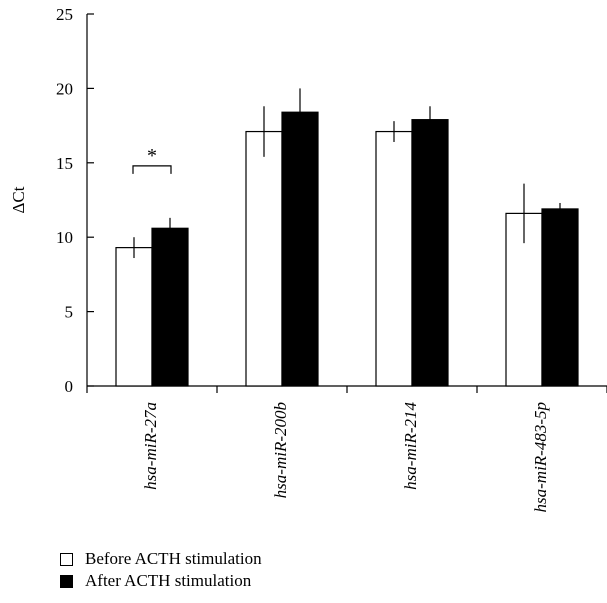 This screenshot has width=607, height=603. I want to click on legend-swatch-after, so click(66, 581).